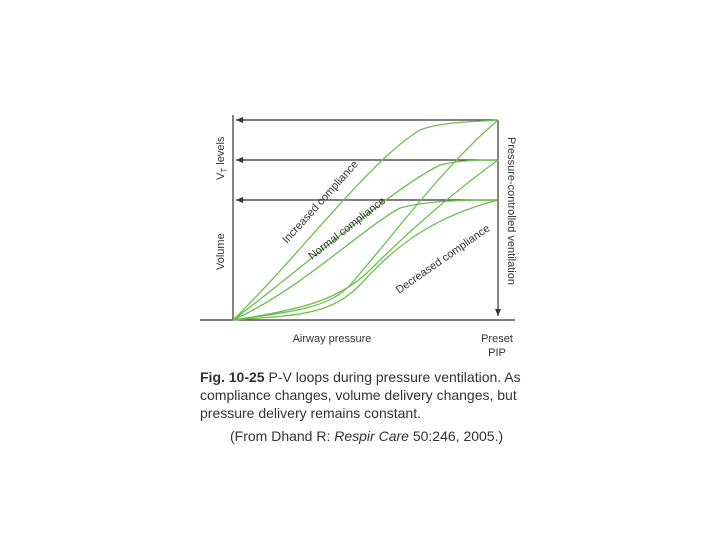 This screenshot has height=540, width=720. What do you see at coordinates (497, 339) in the screenshot?
I see `preset-label: Preset` at bounding box center [497, 339].